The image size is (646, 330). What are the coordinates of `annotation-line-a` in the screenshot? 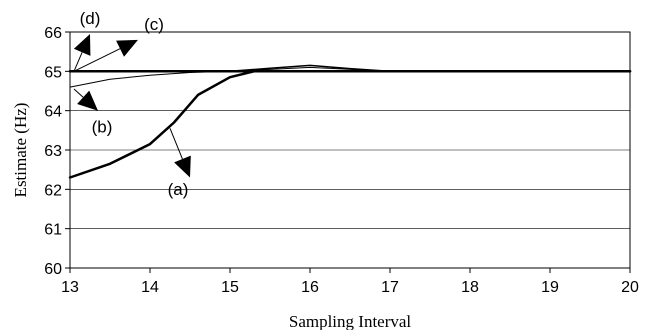 It's located at (176, 144).